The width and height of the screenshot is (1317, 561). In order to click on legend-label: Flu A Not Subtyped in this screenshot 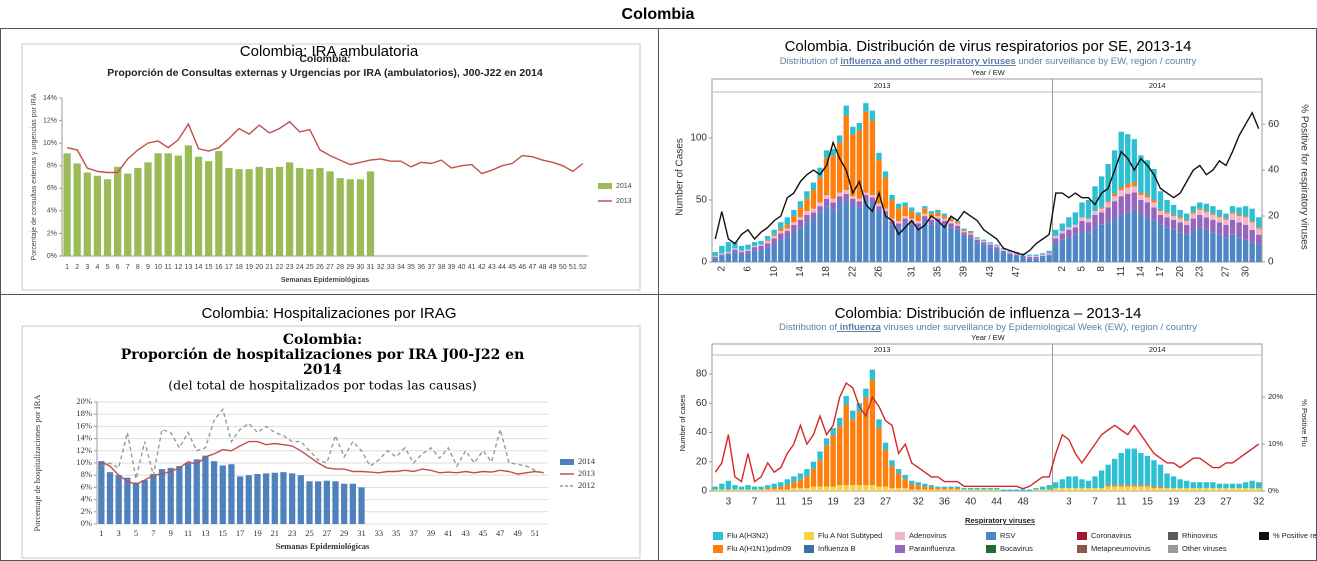, I will do `click(850, 535)`.